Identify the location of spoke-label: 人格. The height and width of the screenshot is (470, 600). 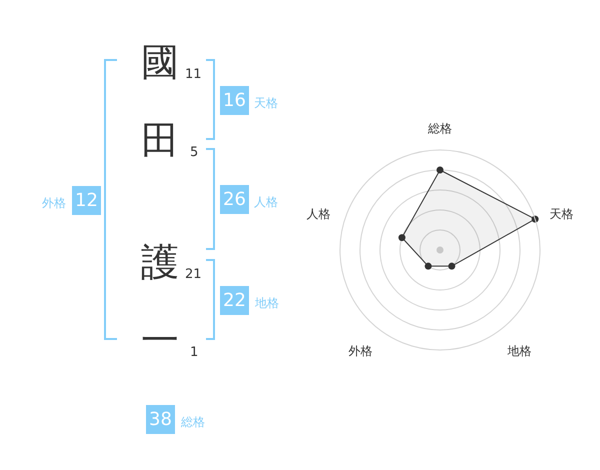
(318, 213).